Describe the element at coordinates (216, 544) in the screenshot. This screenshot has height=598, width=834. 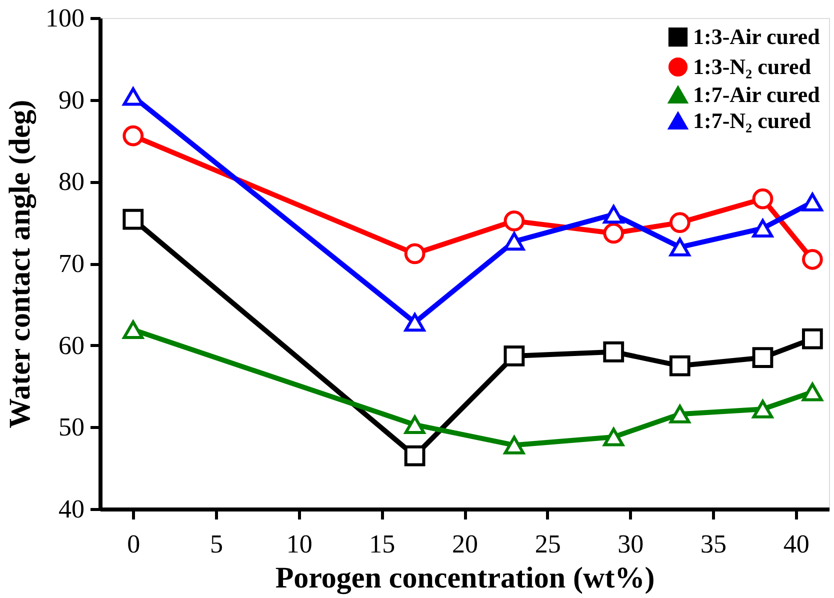
I see `x-tick-label: 5` at that location.